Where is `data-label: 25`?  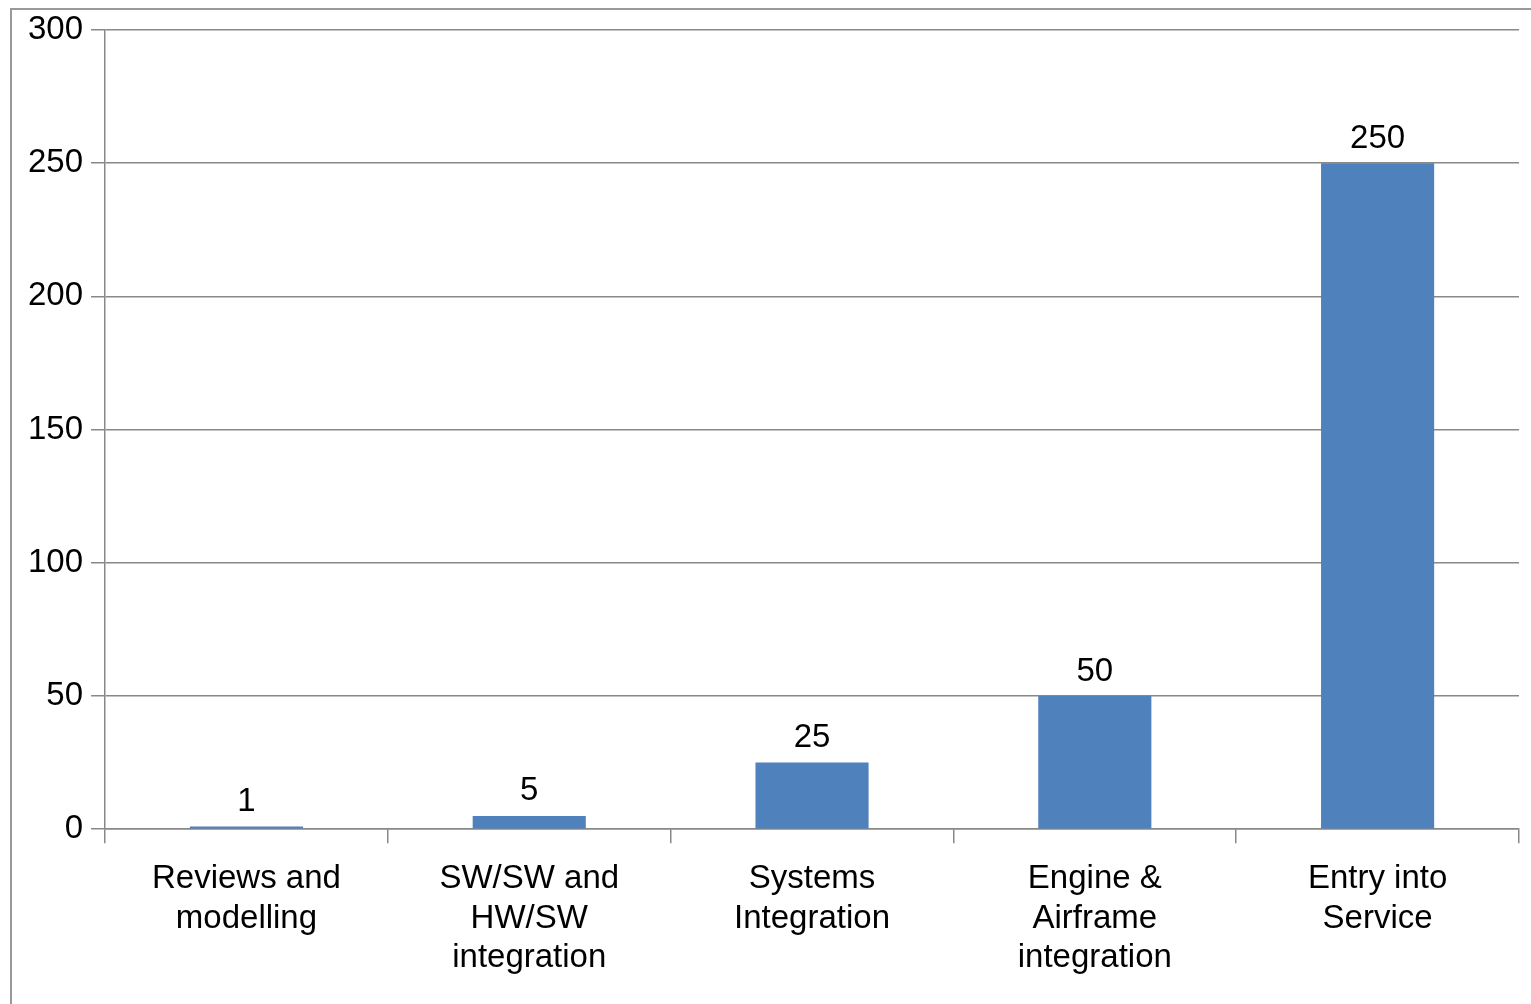 data-label: 25 is located at coordinates (812, 736).